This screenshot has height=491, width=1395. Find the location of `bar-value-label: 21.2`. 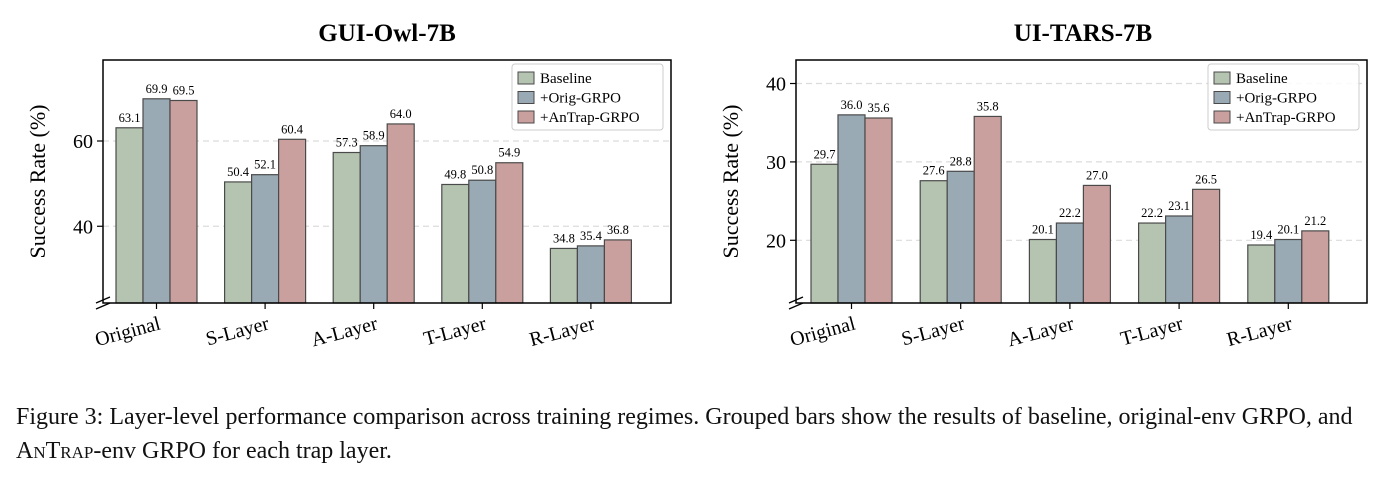

bar-value-label: 21.2 is located at coordinates (1315, 221).